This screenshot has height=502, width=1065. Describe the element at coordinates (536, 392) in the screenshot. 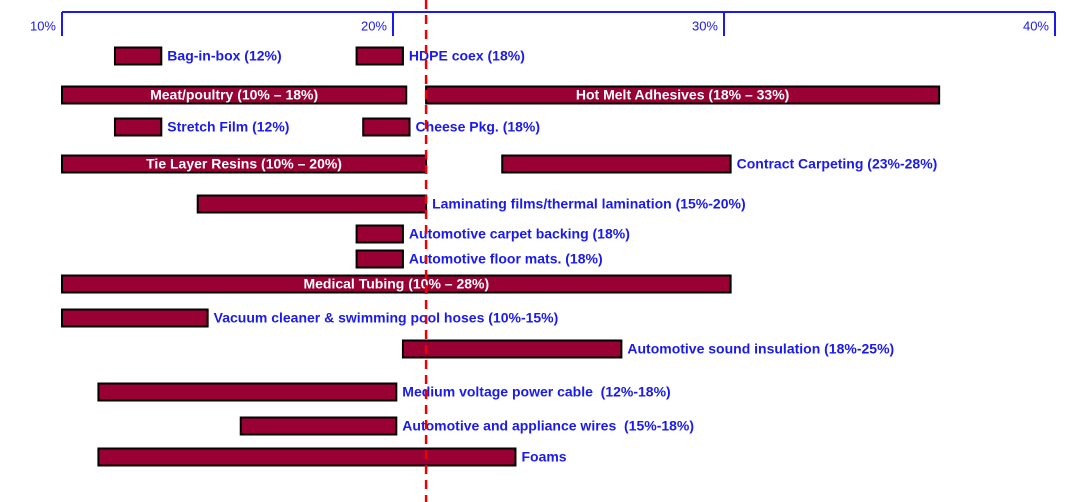

I see `bar-label: Medium voltage power cable (12%-18%)` at that location.